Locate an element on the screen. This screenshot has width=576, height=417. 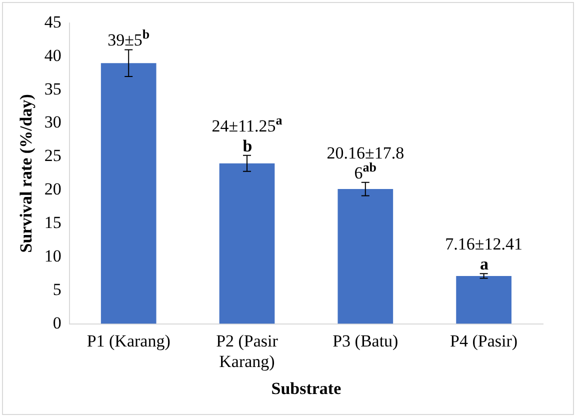
y-tick-label: 15 is located at coordinates (53, 222).